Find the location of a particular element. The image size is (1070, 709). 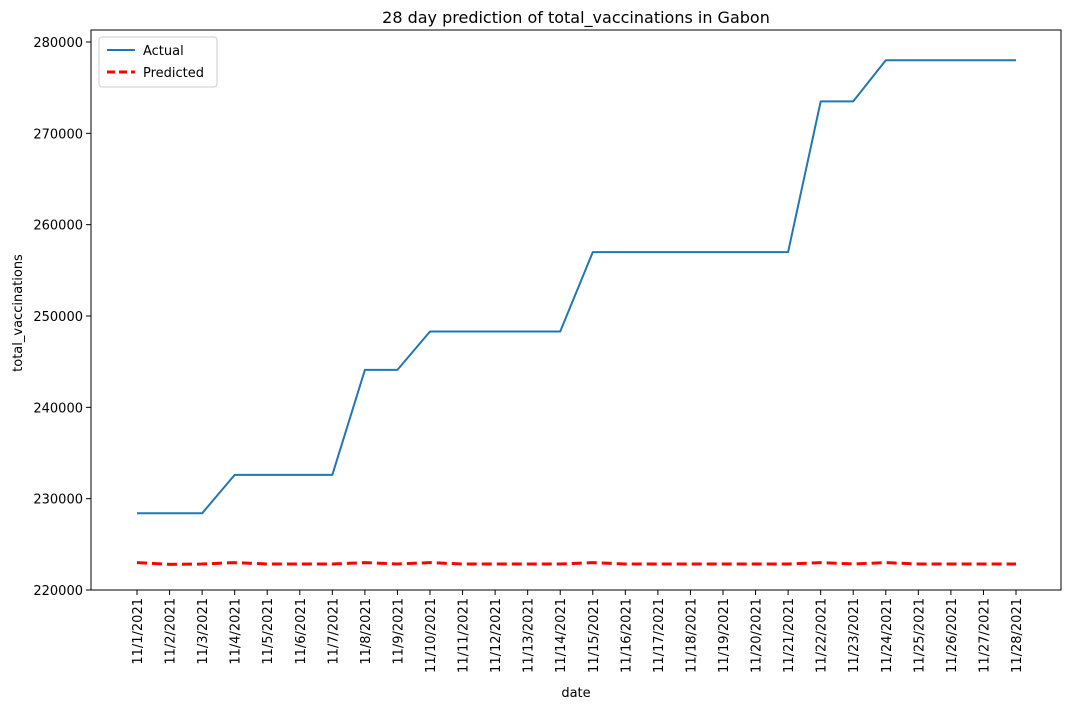

legend-predicted-label: Predicted is located at coordinates (173, 73).